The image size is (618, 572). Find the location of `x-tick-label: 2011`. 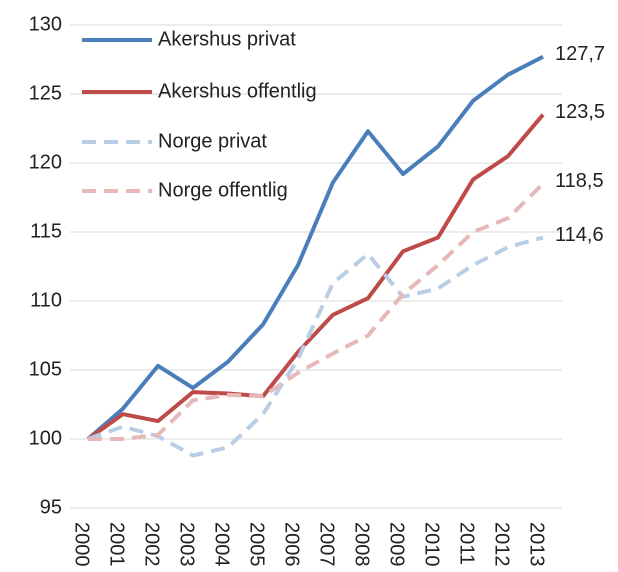

x-tick-label: 2011 is located at coordinates (467, 543).